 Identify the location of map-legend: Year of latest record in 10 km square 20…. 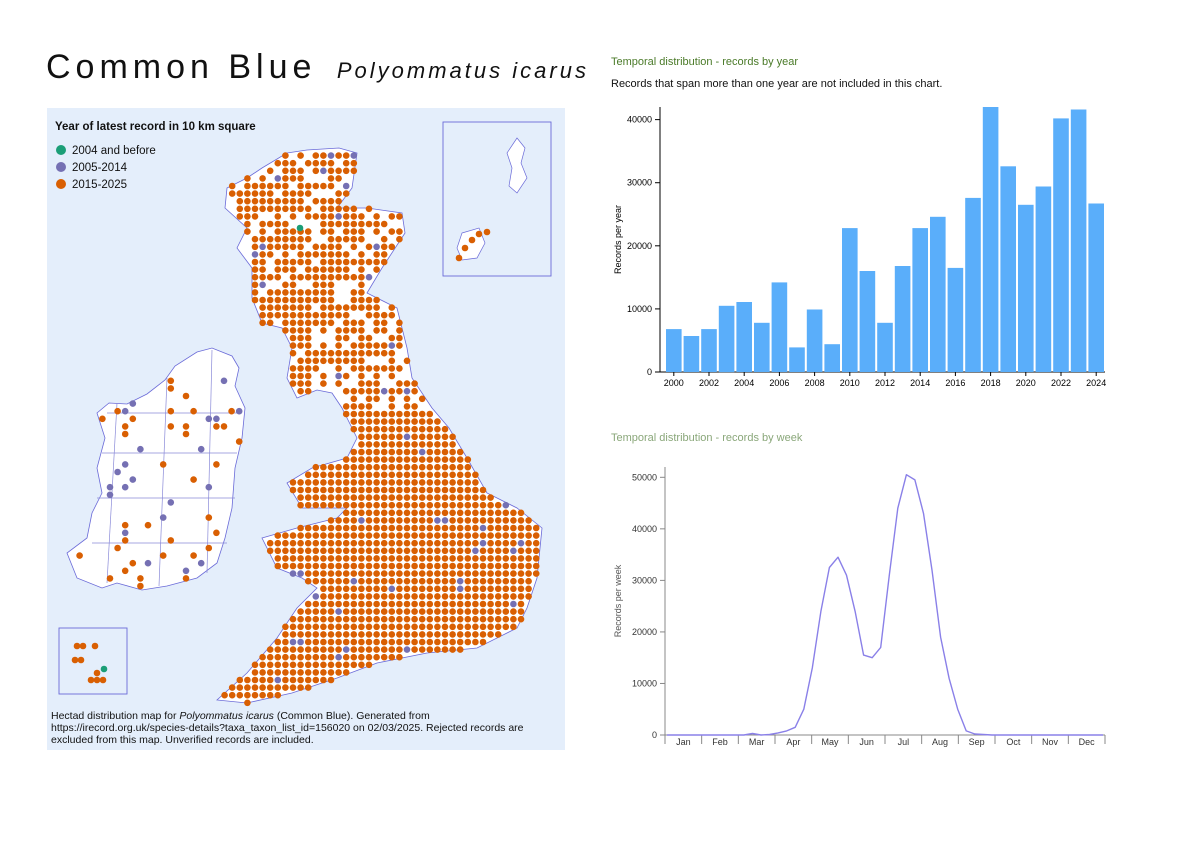
(155, 156).